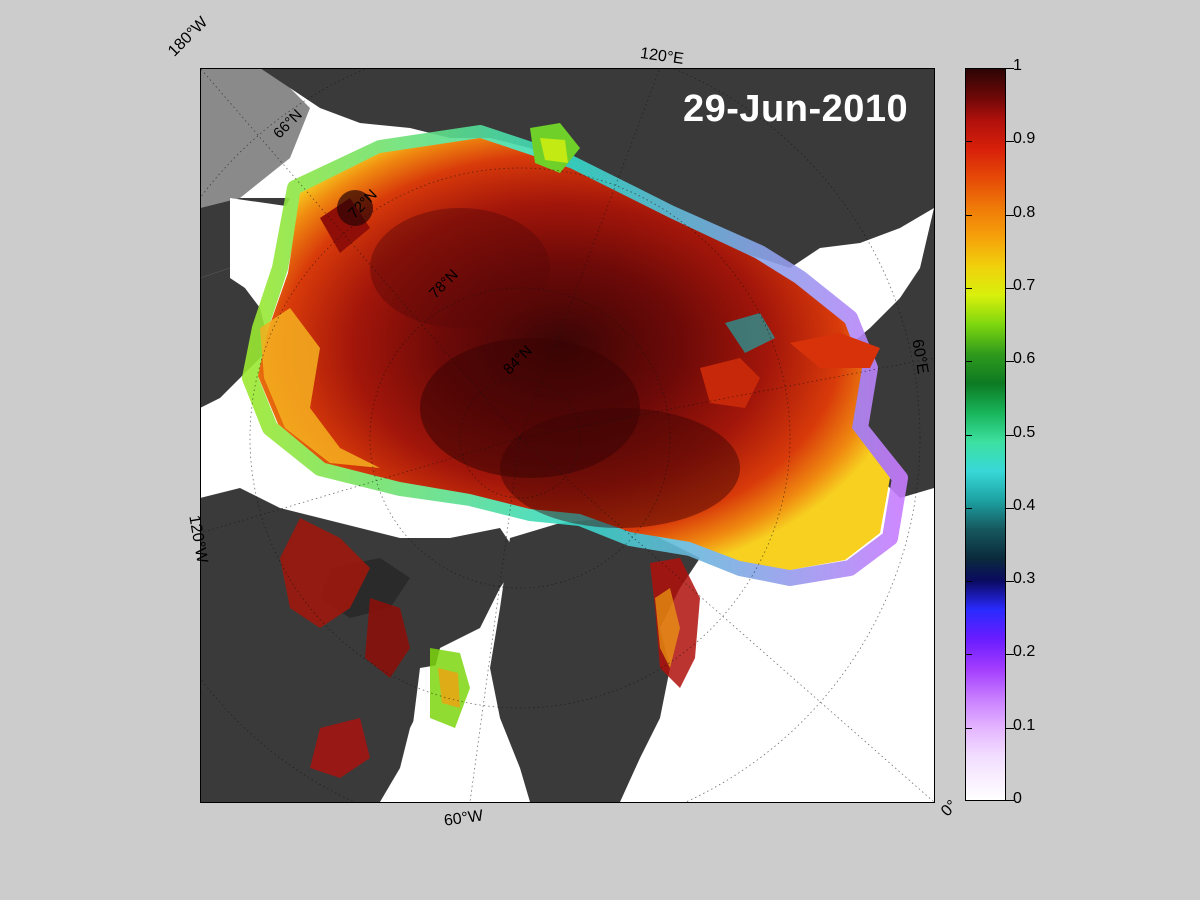  I want to click on colorbar-tick-label: 0.9, so click(1024, 138).